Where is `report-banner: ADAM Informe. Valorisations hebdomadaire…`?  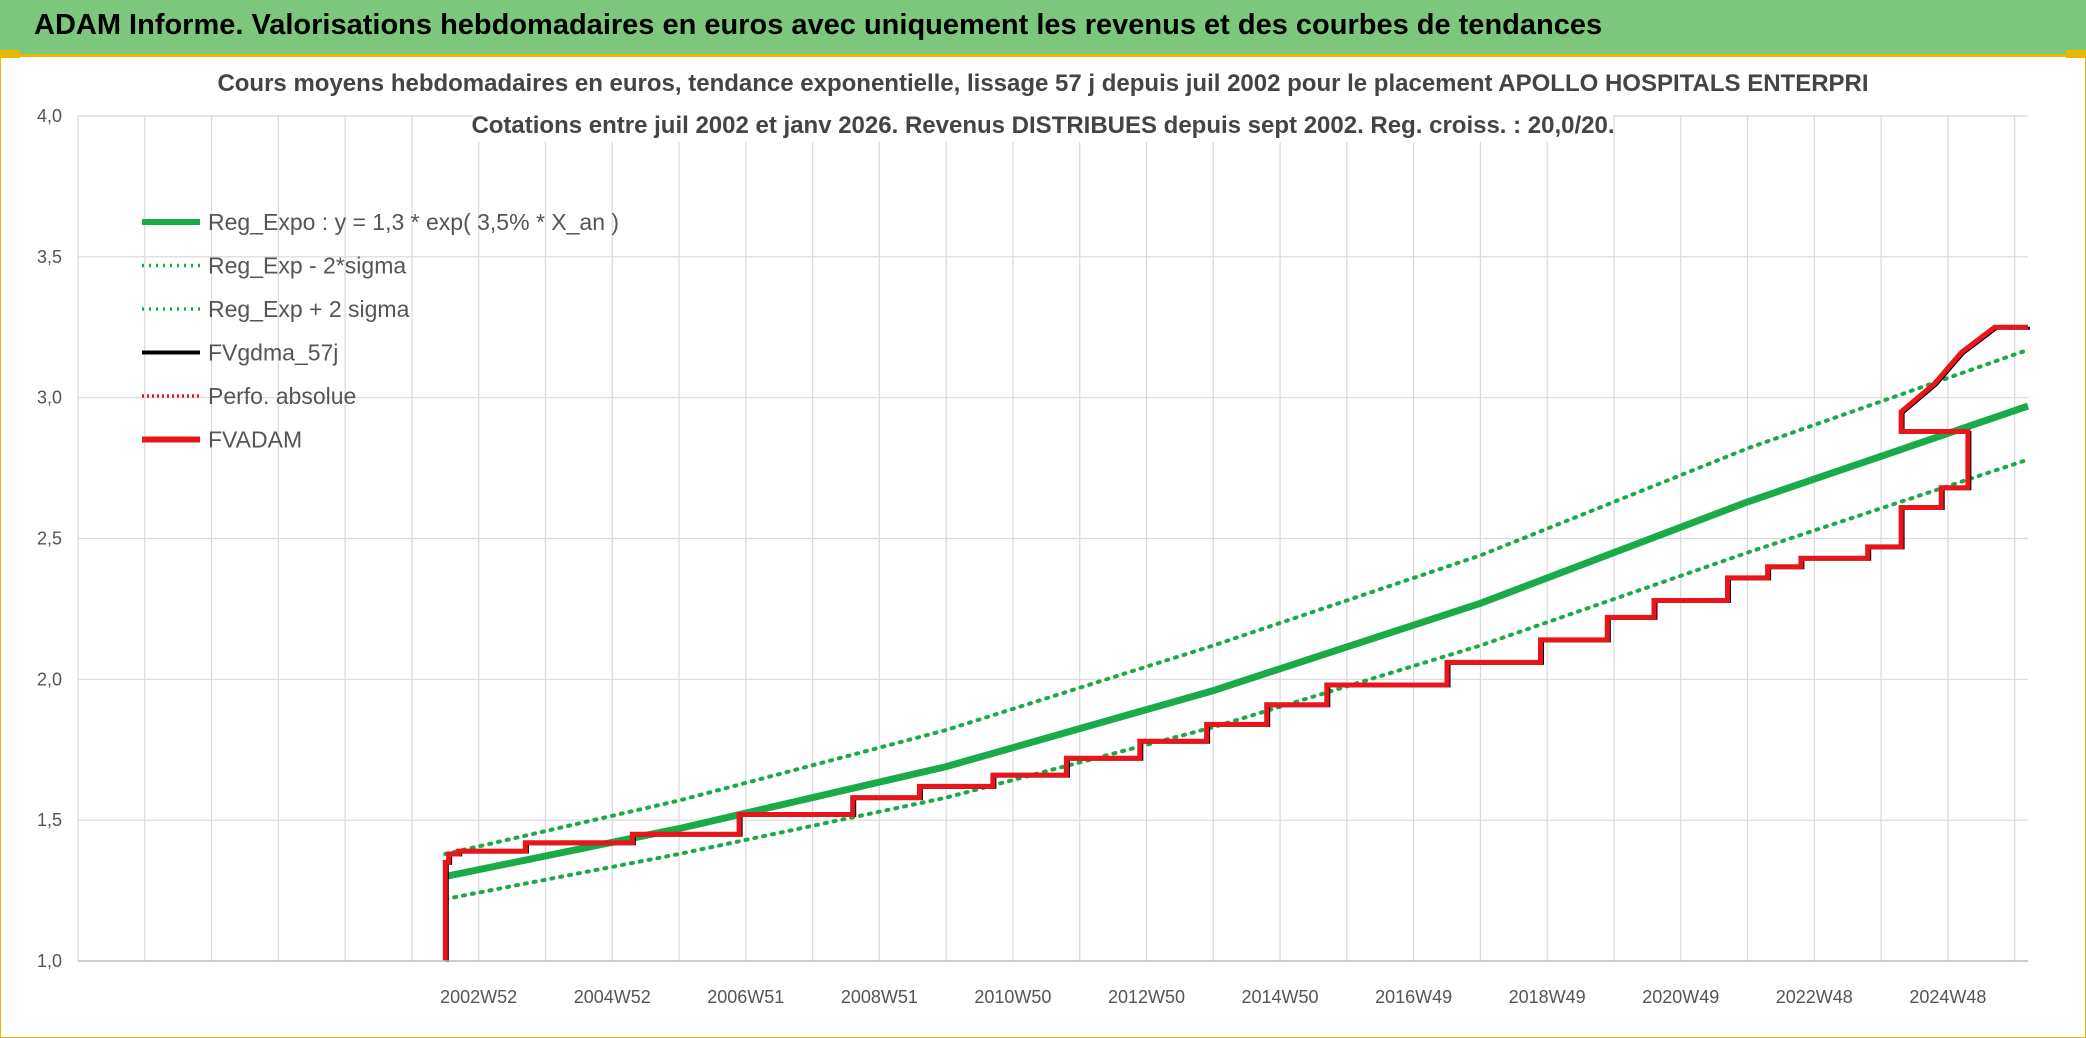 report-banner: ADAM Informe. Valorisations hebdomadaire… is located at coordinates (1043, 28).